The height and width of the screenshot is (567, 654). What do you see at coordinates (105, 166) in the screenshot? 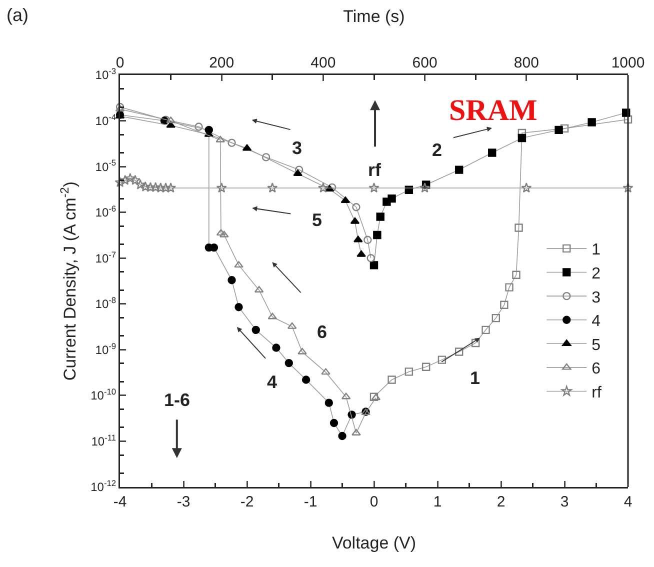
I see `y-tick-label: 10$^{-5}$` at bounding box center [105, 166].